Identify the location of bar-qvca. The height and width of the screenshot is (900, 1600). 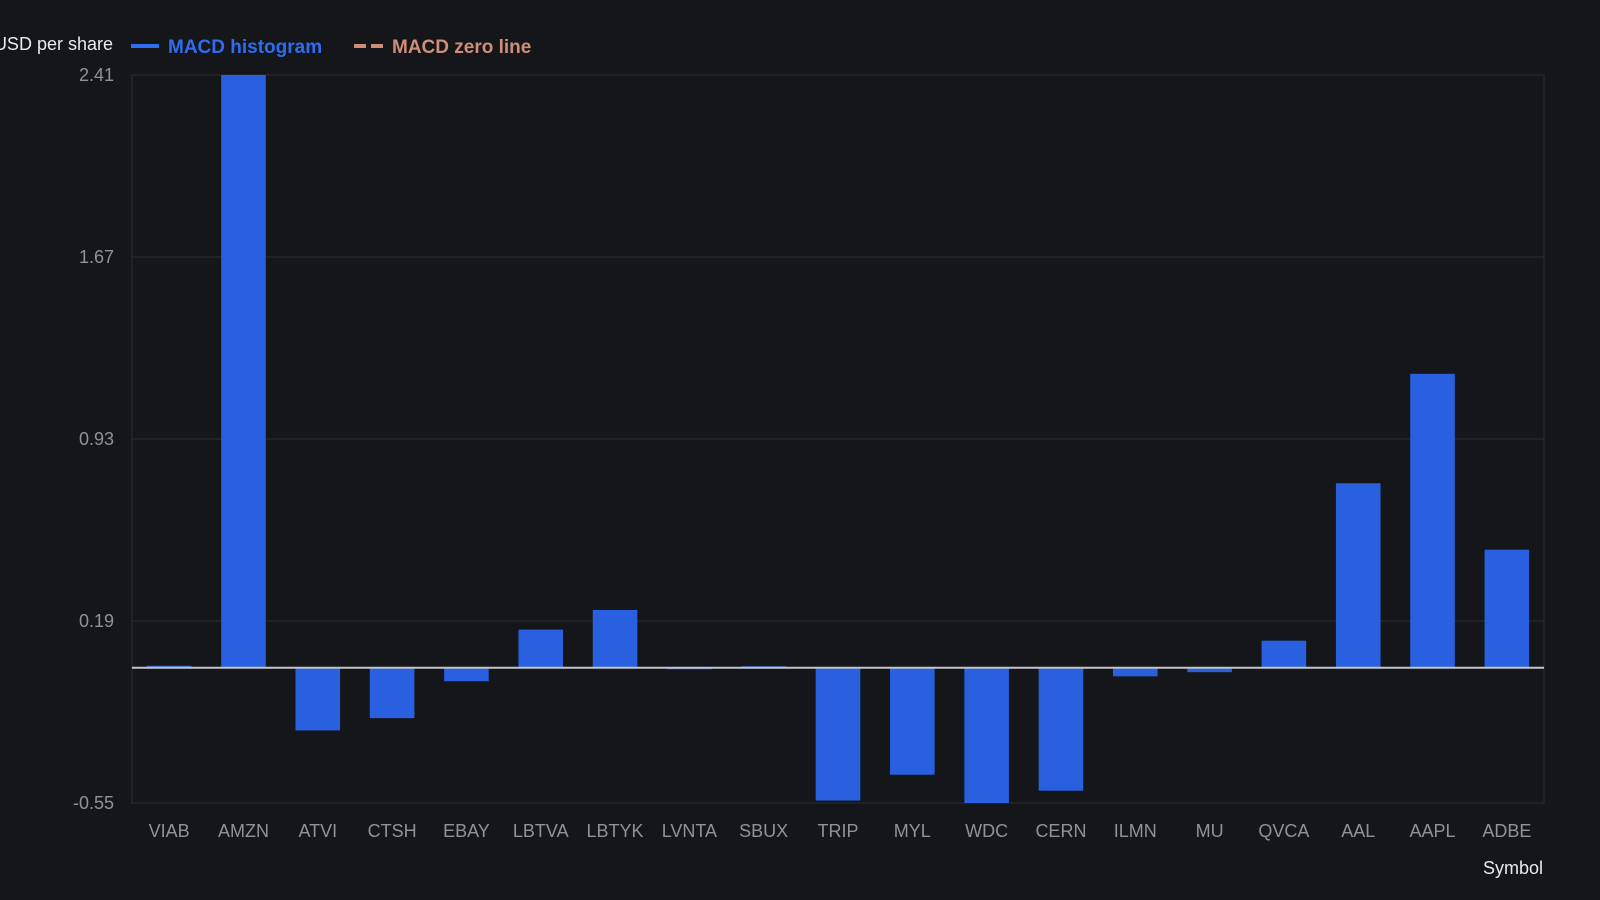
(1284, 654).